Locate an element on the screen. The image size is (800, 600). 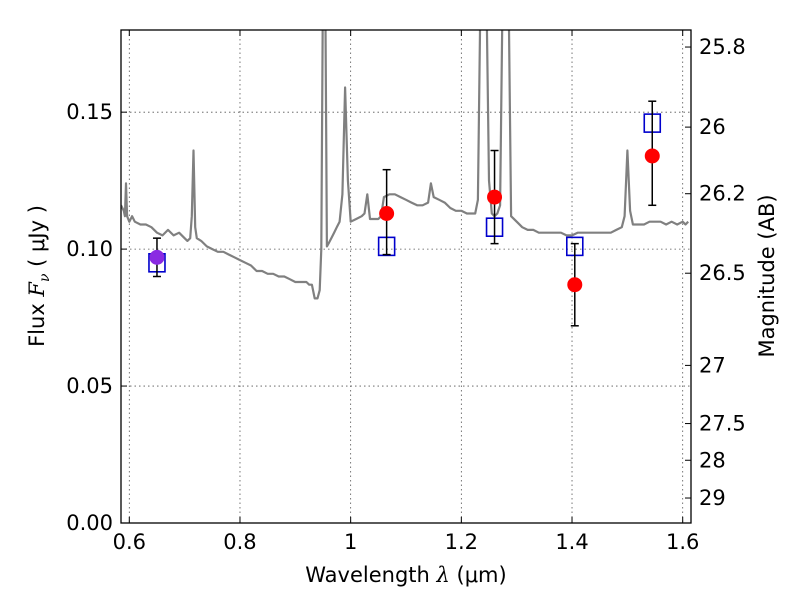
y2-tick-label: 26.2 is located at coordinates (722, 194).